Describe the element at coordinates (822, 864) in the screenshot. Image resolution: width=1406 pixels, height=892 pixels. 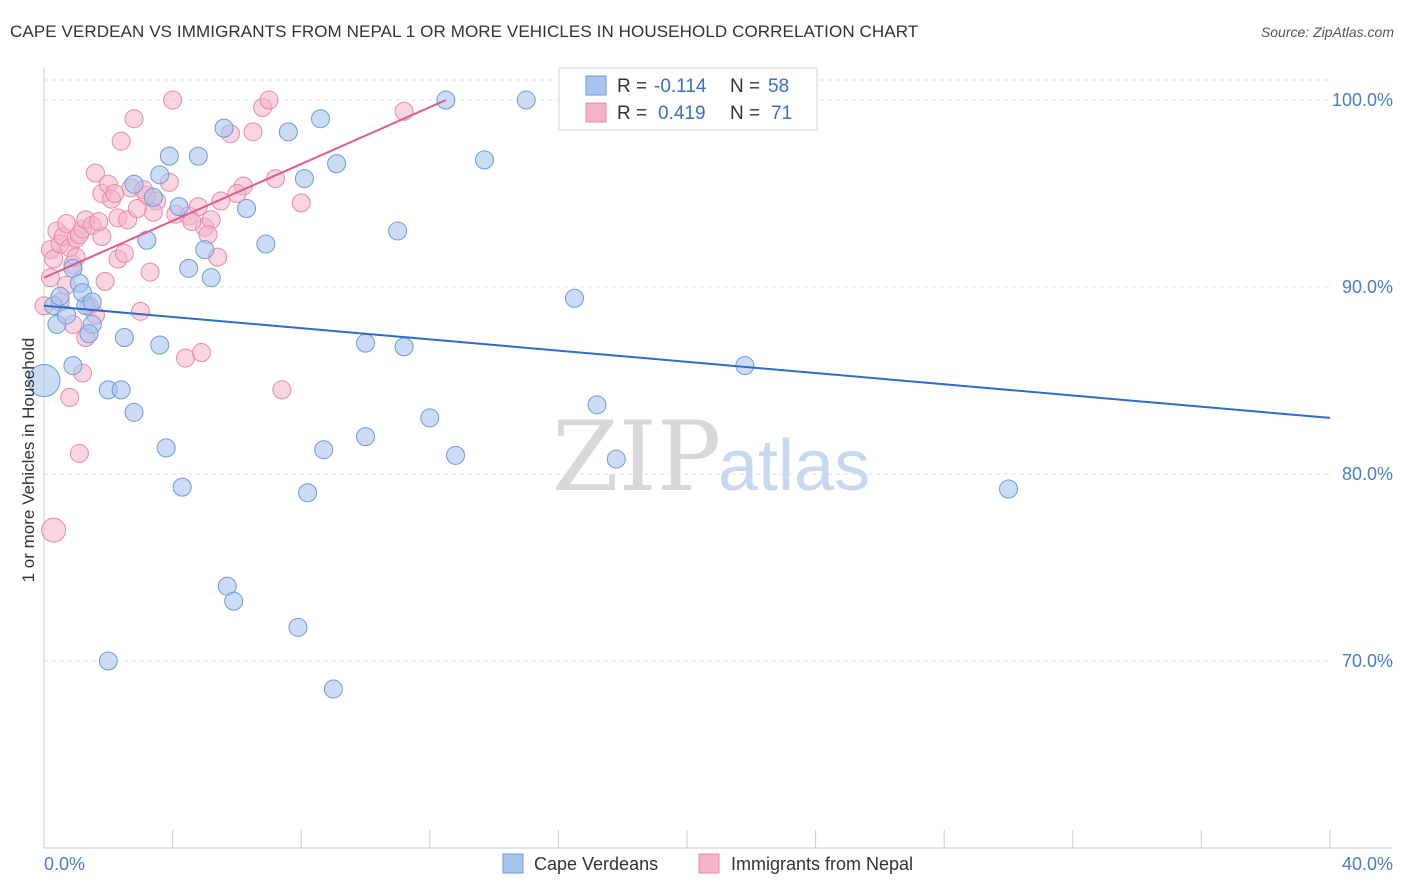
I see `bottom-legend-label-2: Immigrants from Nepal` at that location.